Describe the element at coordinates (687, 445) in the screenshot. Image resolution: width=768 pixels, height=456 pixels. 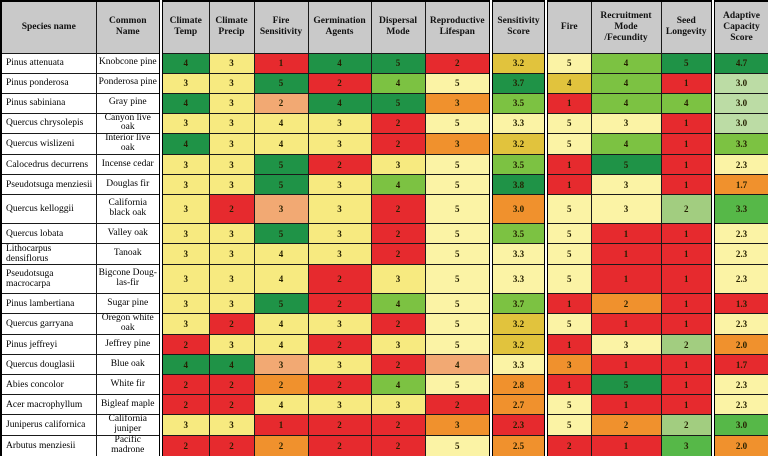
I see `score-cell-seed-longevity: 3` at that location.